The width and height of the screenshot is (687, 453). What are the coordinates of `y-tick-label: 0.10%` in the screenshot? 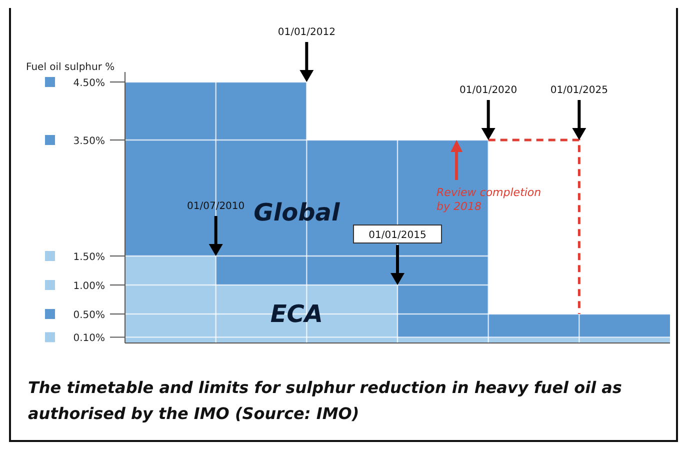 It's located at (89, 338).